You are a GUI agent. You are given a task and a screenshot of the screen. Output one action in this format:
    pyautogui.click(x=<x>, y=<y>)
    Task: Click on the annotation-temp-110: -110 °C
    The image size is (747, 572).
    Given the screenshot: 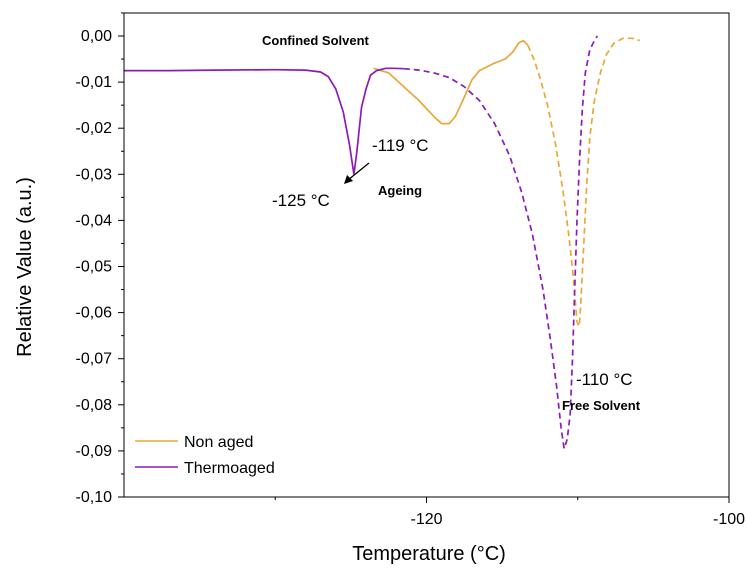 What is the action you would take?
    pyautogui.click(x=604, y=379)
    